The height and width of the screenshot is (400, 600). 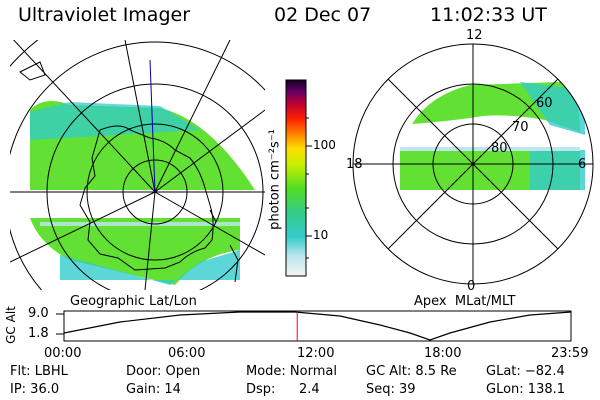 I want to click on time-tick-2359: 23:59, so click(x=570, y=353).